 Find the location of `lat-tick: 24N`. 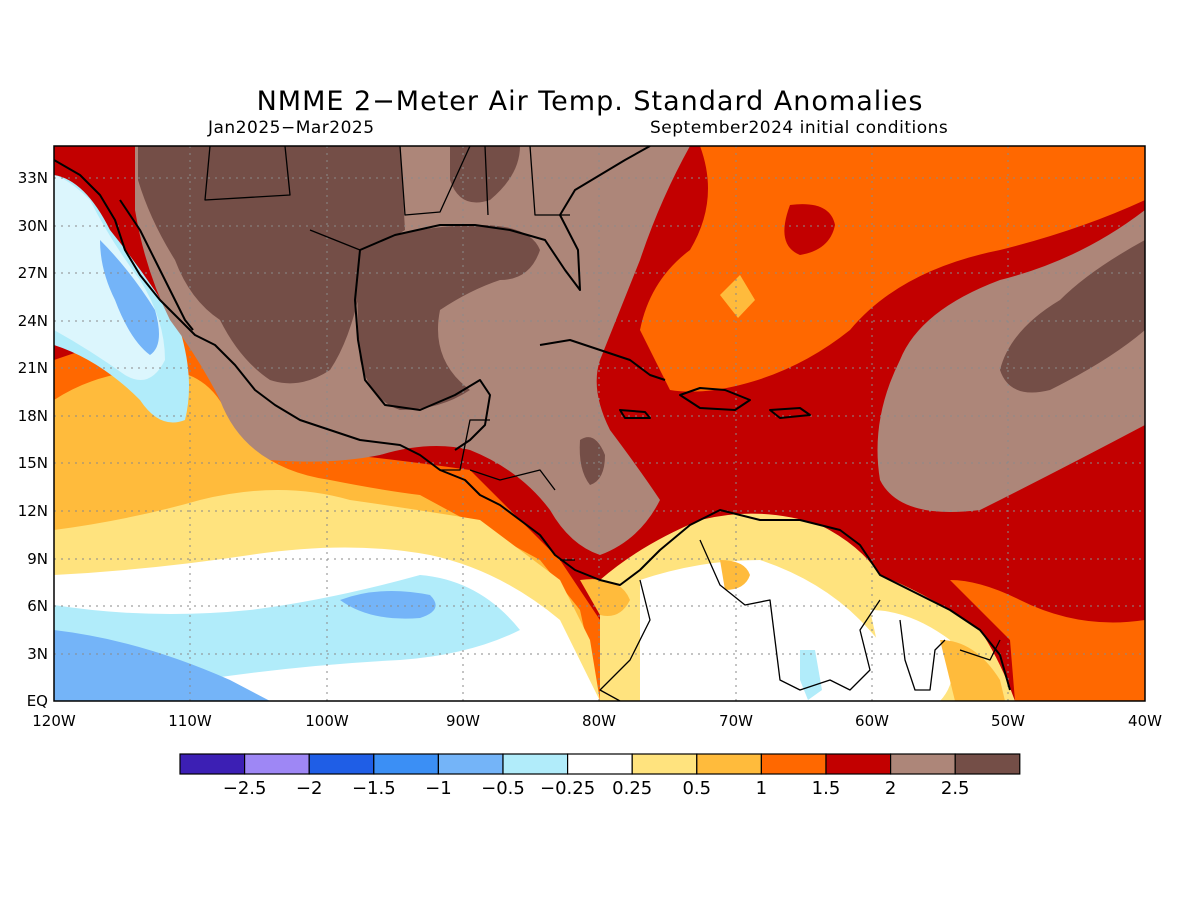

lat-tick: 24N is located at coordinates (33, 321).